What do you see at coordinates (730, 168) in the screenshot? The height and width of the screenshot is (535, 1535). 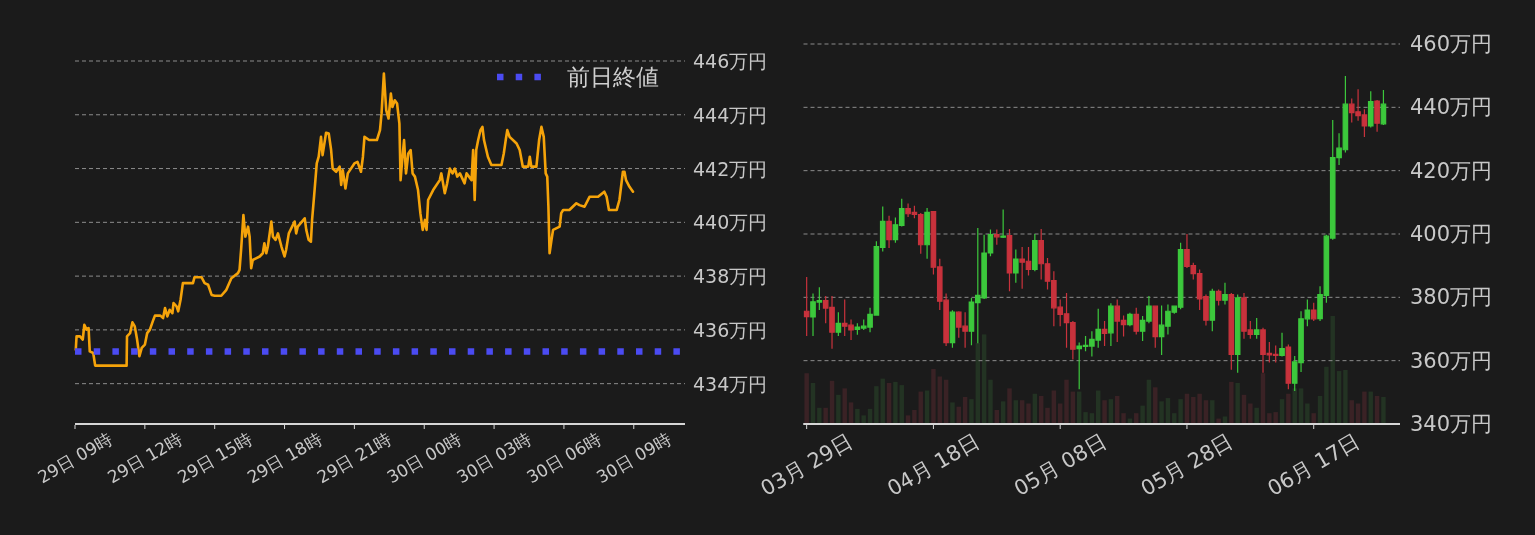 I see `y-tick-label: 442万円` at bounding box center [730, 168].